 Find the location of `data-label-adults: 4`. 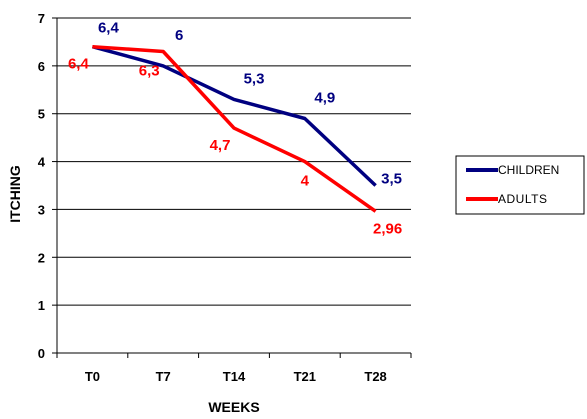

data-label-adults: 4 is located at coordinates (305, 181).